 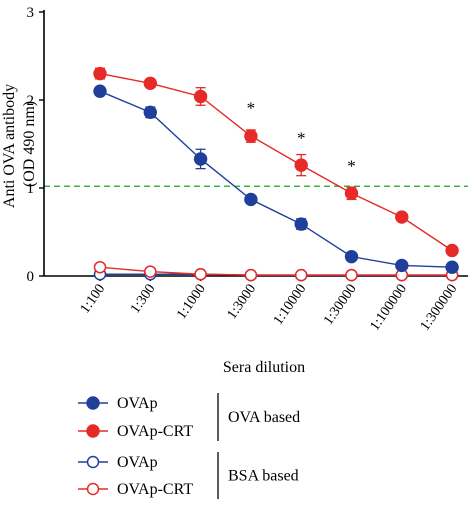 What do you see at coordinates (264, 367) in the screenshot?
I see `x-axis-label: Sera dilution` at bounding box center [264, 367].